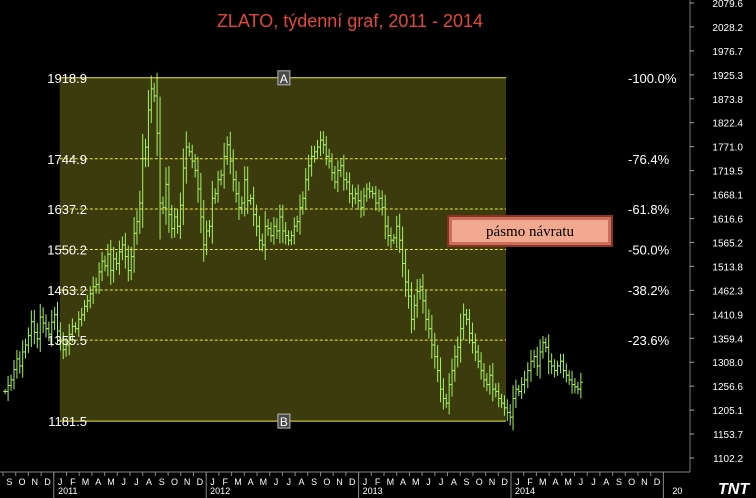  I want to click on fib-level-price: 1550.2, so click(67, 249).